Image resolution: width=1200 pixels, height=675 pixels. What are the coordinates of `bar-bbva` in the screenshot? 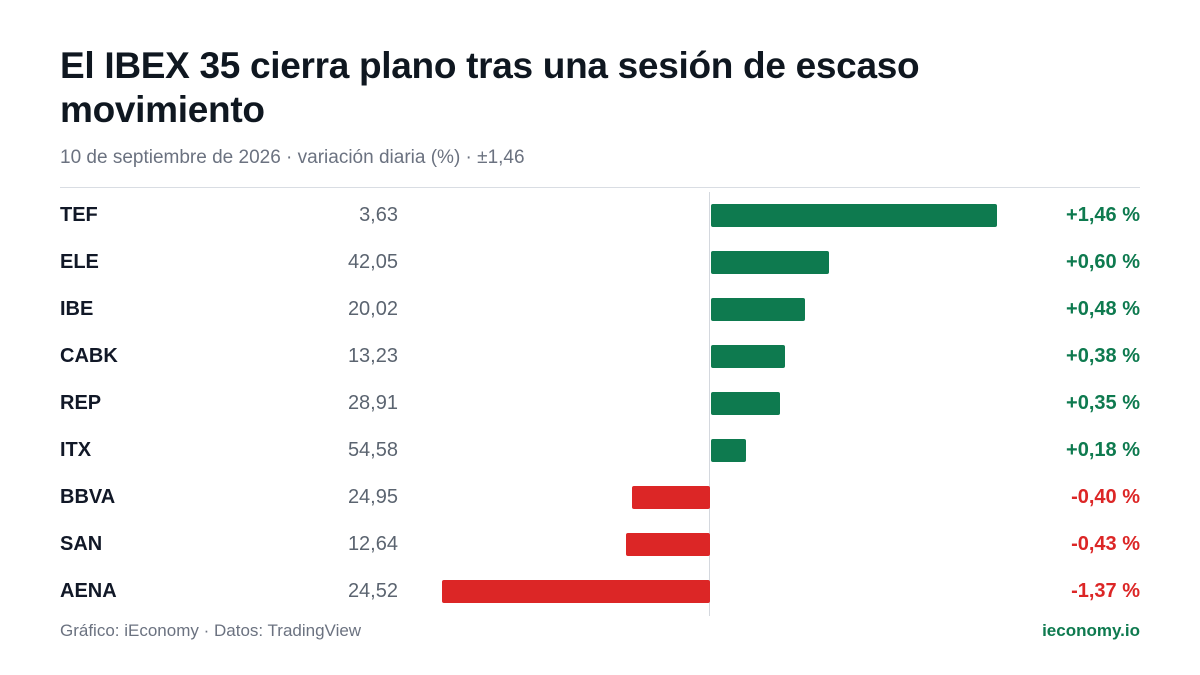 It's located at (670, 497).